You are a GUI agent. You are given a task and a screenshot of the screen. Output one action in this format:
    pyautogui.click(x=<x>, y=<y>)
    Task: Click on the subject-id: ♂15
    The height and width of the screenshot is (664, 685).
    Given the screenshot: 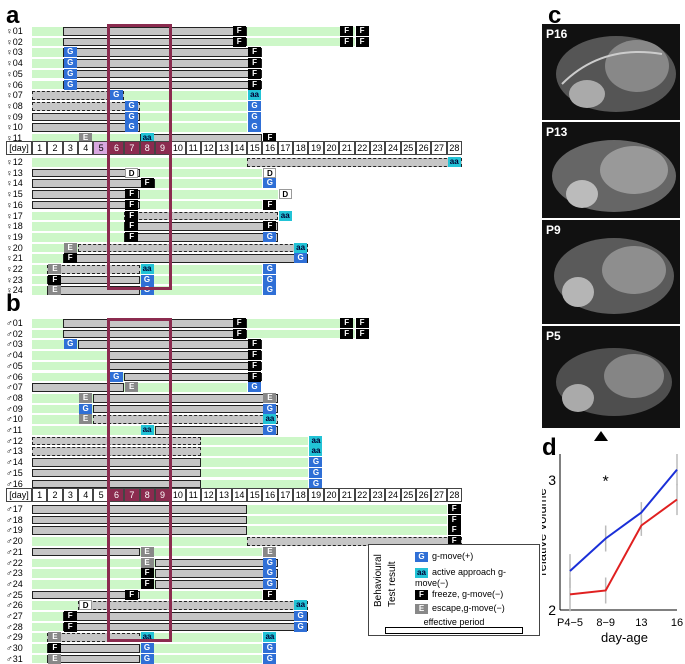 What is the action you would take?
    pyautogui.click(x=14, y=472)
    